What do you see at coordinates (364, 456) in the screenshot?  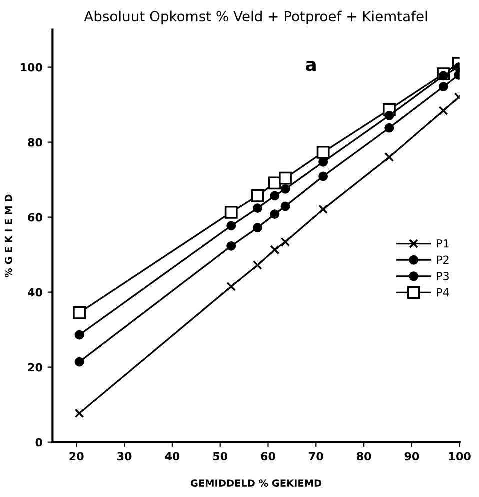 I see `x-tick-label: 80` at bounding box center [364, 456].